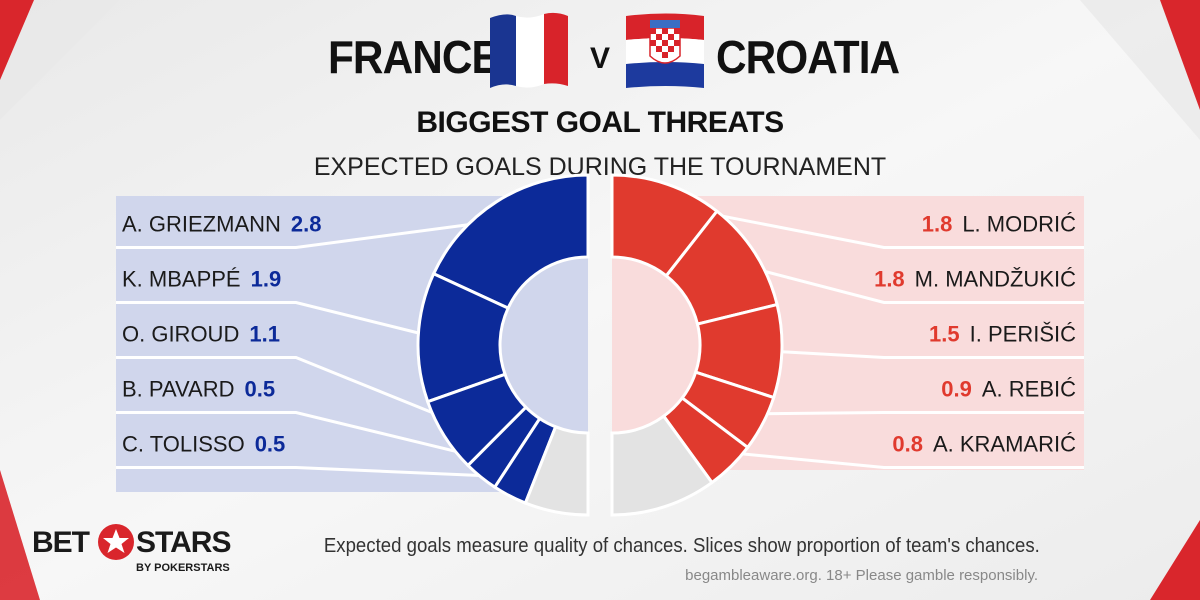  I want to click on player-name-right-4: A. KRAMARIĆ, so click(1004, 444).